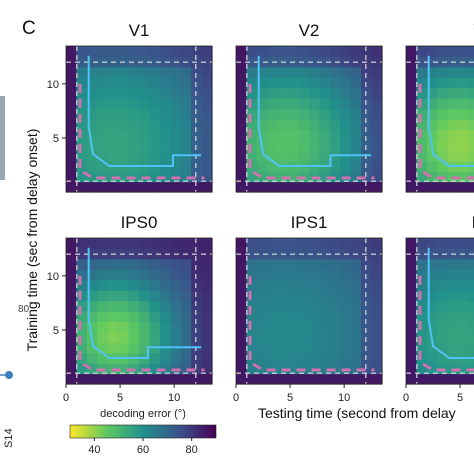 The height and width of the screenshot is (474, 474). I want to click on heatmap-panel: V, so click(439, 107).